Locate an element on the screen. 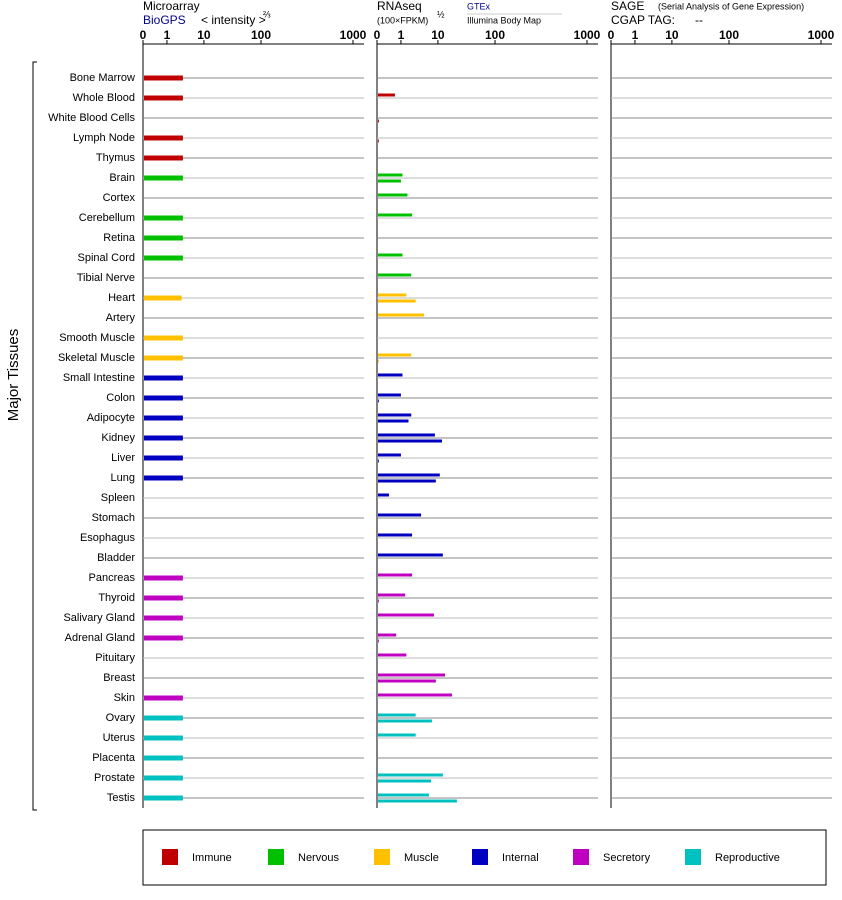 The height and width of the screenshot is (900, 842). category-label: Tibial Nerve is located at coordinates (106, 278).